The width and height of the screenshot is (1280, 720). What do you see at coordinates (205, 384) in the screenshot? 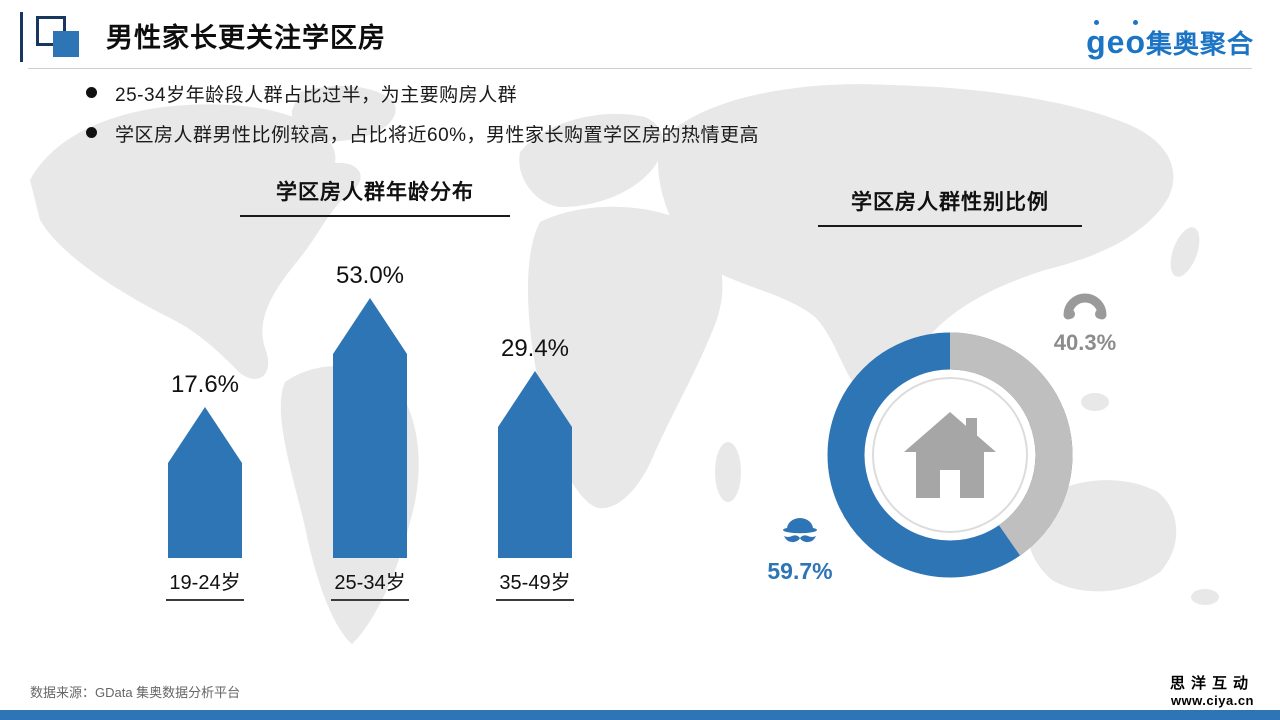
I see `bar-value-label: 17.6%` at bounding box center [205, 384].